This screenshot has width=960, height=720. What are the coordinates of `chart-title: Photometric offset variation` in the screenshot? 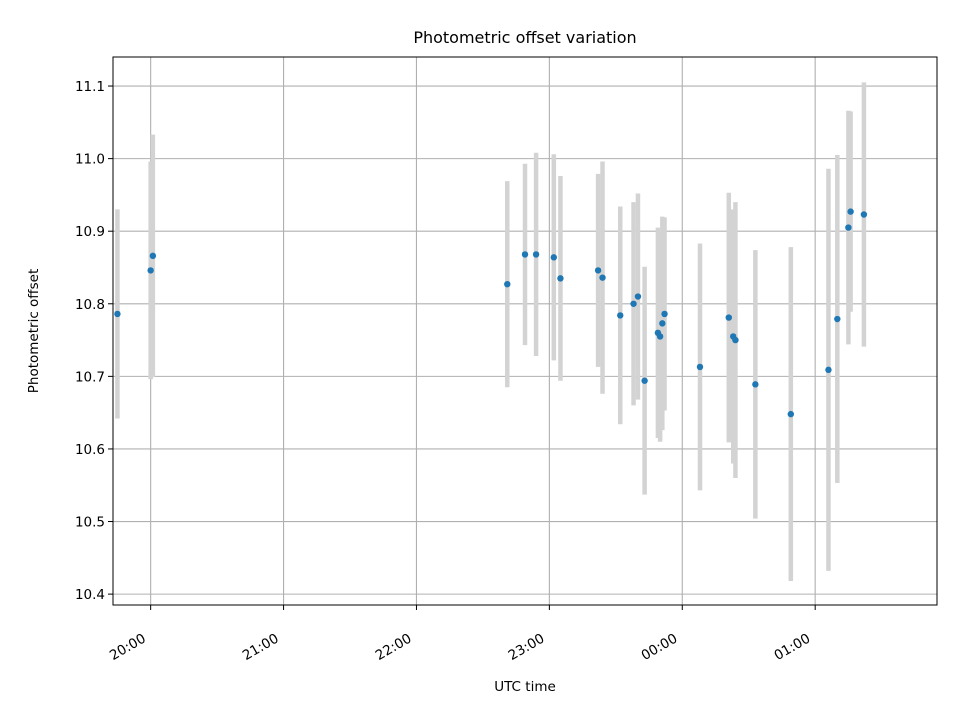 It's located at (524, 37).